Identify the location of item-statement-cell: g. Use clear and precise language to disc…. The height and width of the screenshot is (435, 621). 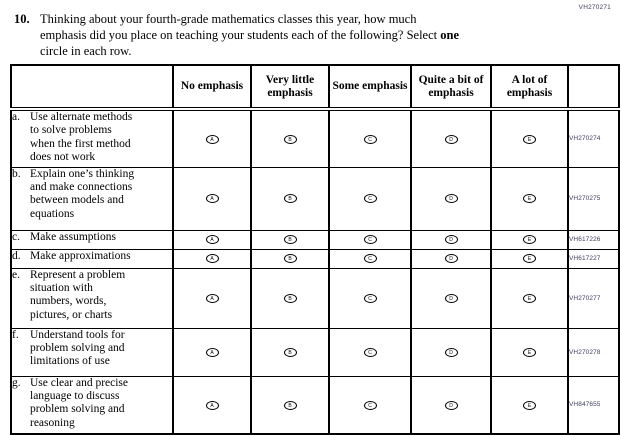
(92, 405).